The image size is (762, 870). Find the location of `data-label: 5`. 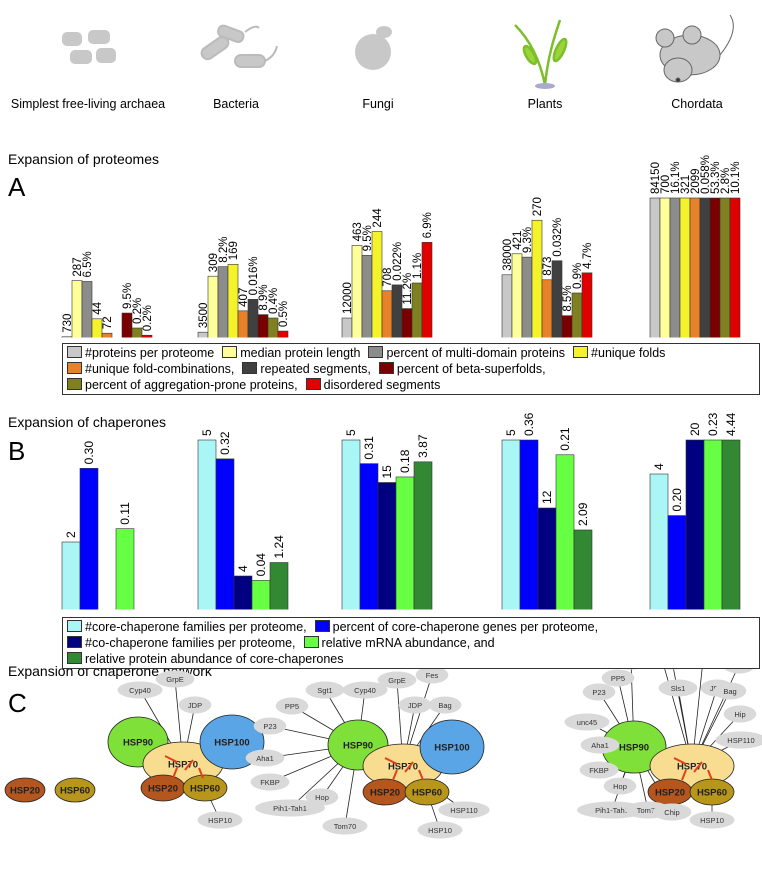

data-label: 5 is located at coordinates (351, 432).